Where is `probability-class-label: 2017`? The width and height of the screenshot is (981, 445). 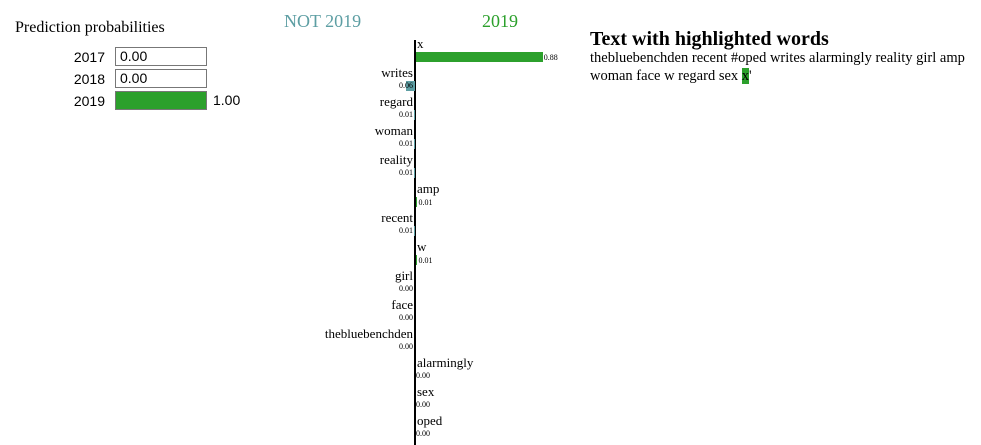
probability-class-label: 2017 is located at coordinates (89, 57).